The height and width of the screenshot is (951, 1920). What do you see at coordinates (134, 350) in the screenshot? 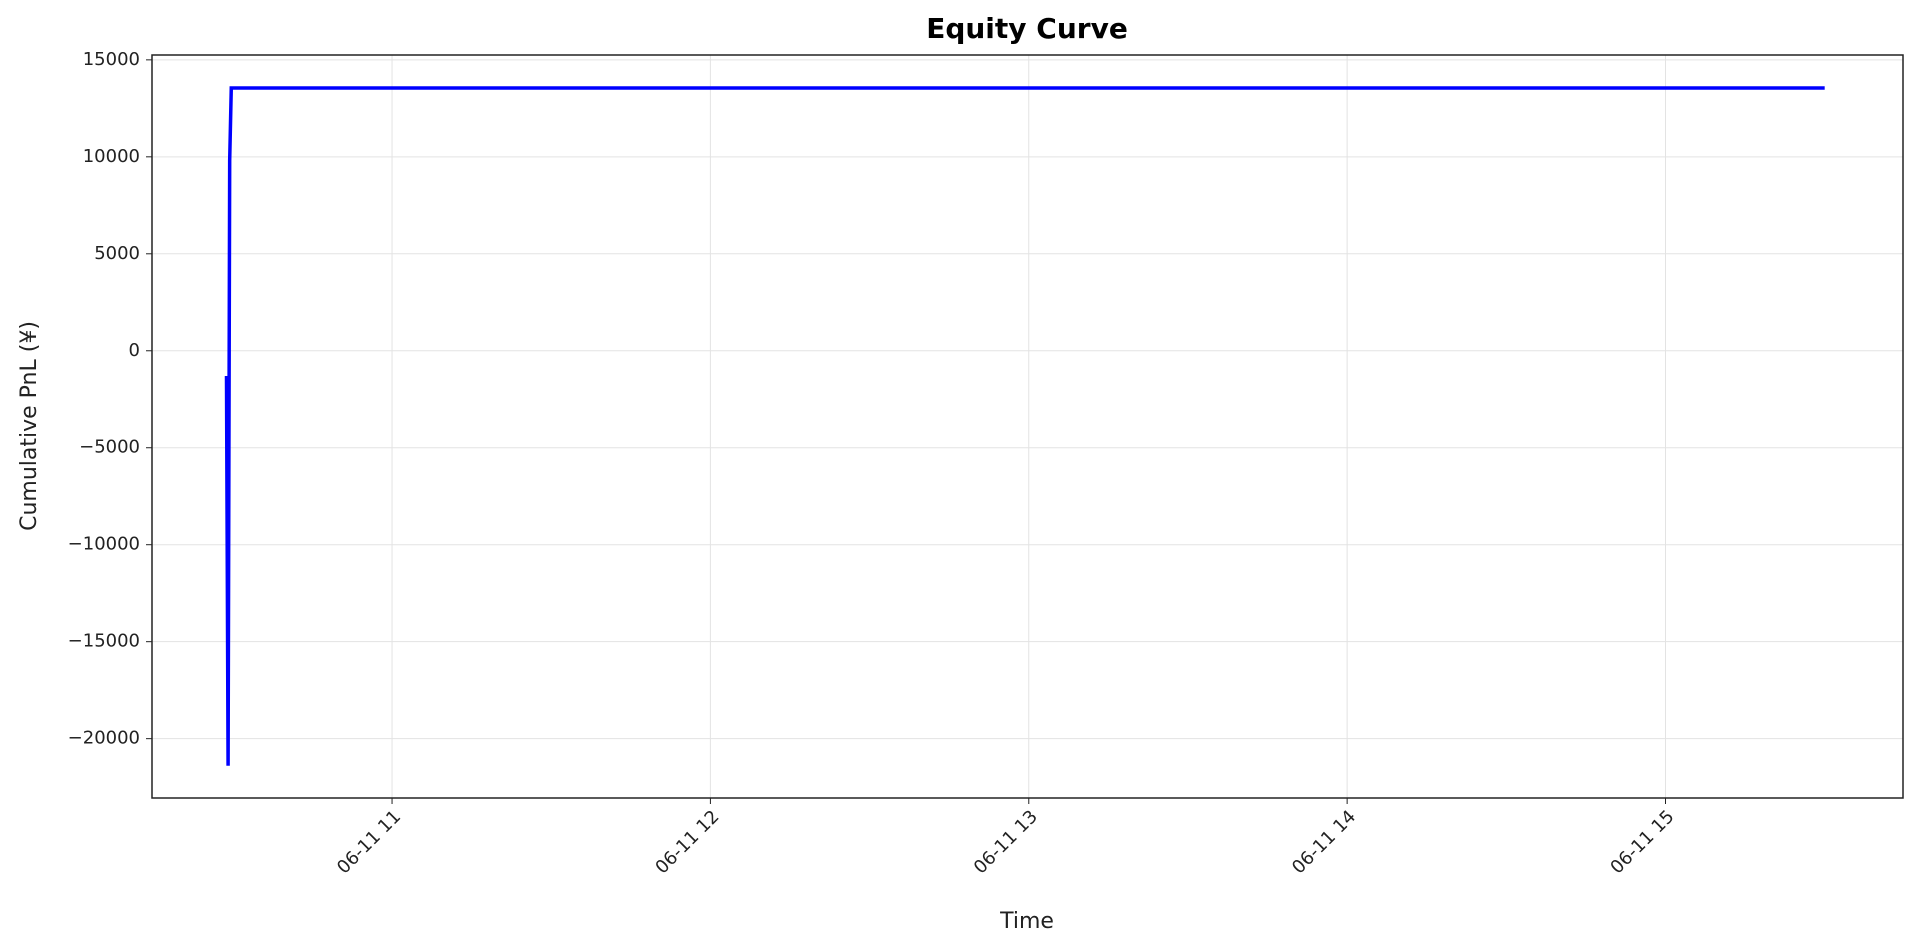
I see `y-tick-label: 0` at bounding box center [134, 350].